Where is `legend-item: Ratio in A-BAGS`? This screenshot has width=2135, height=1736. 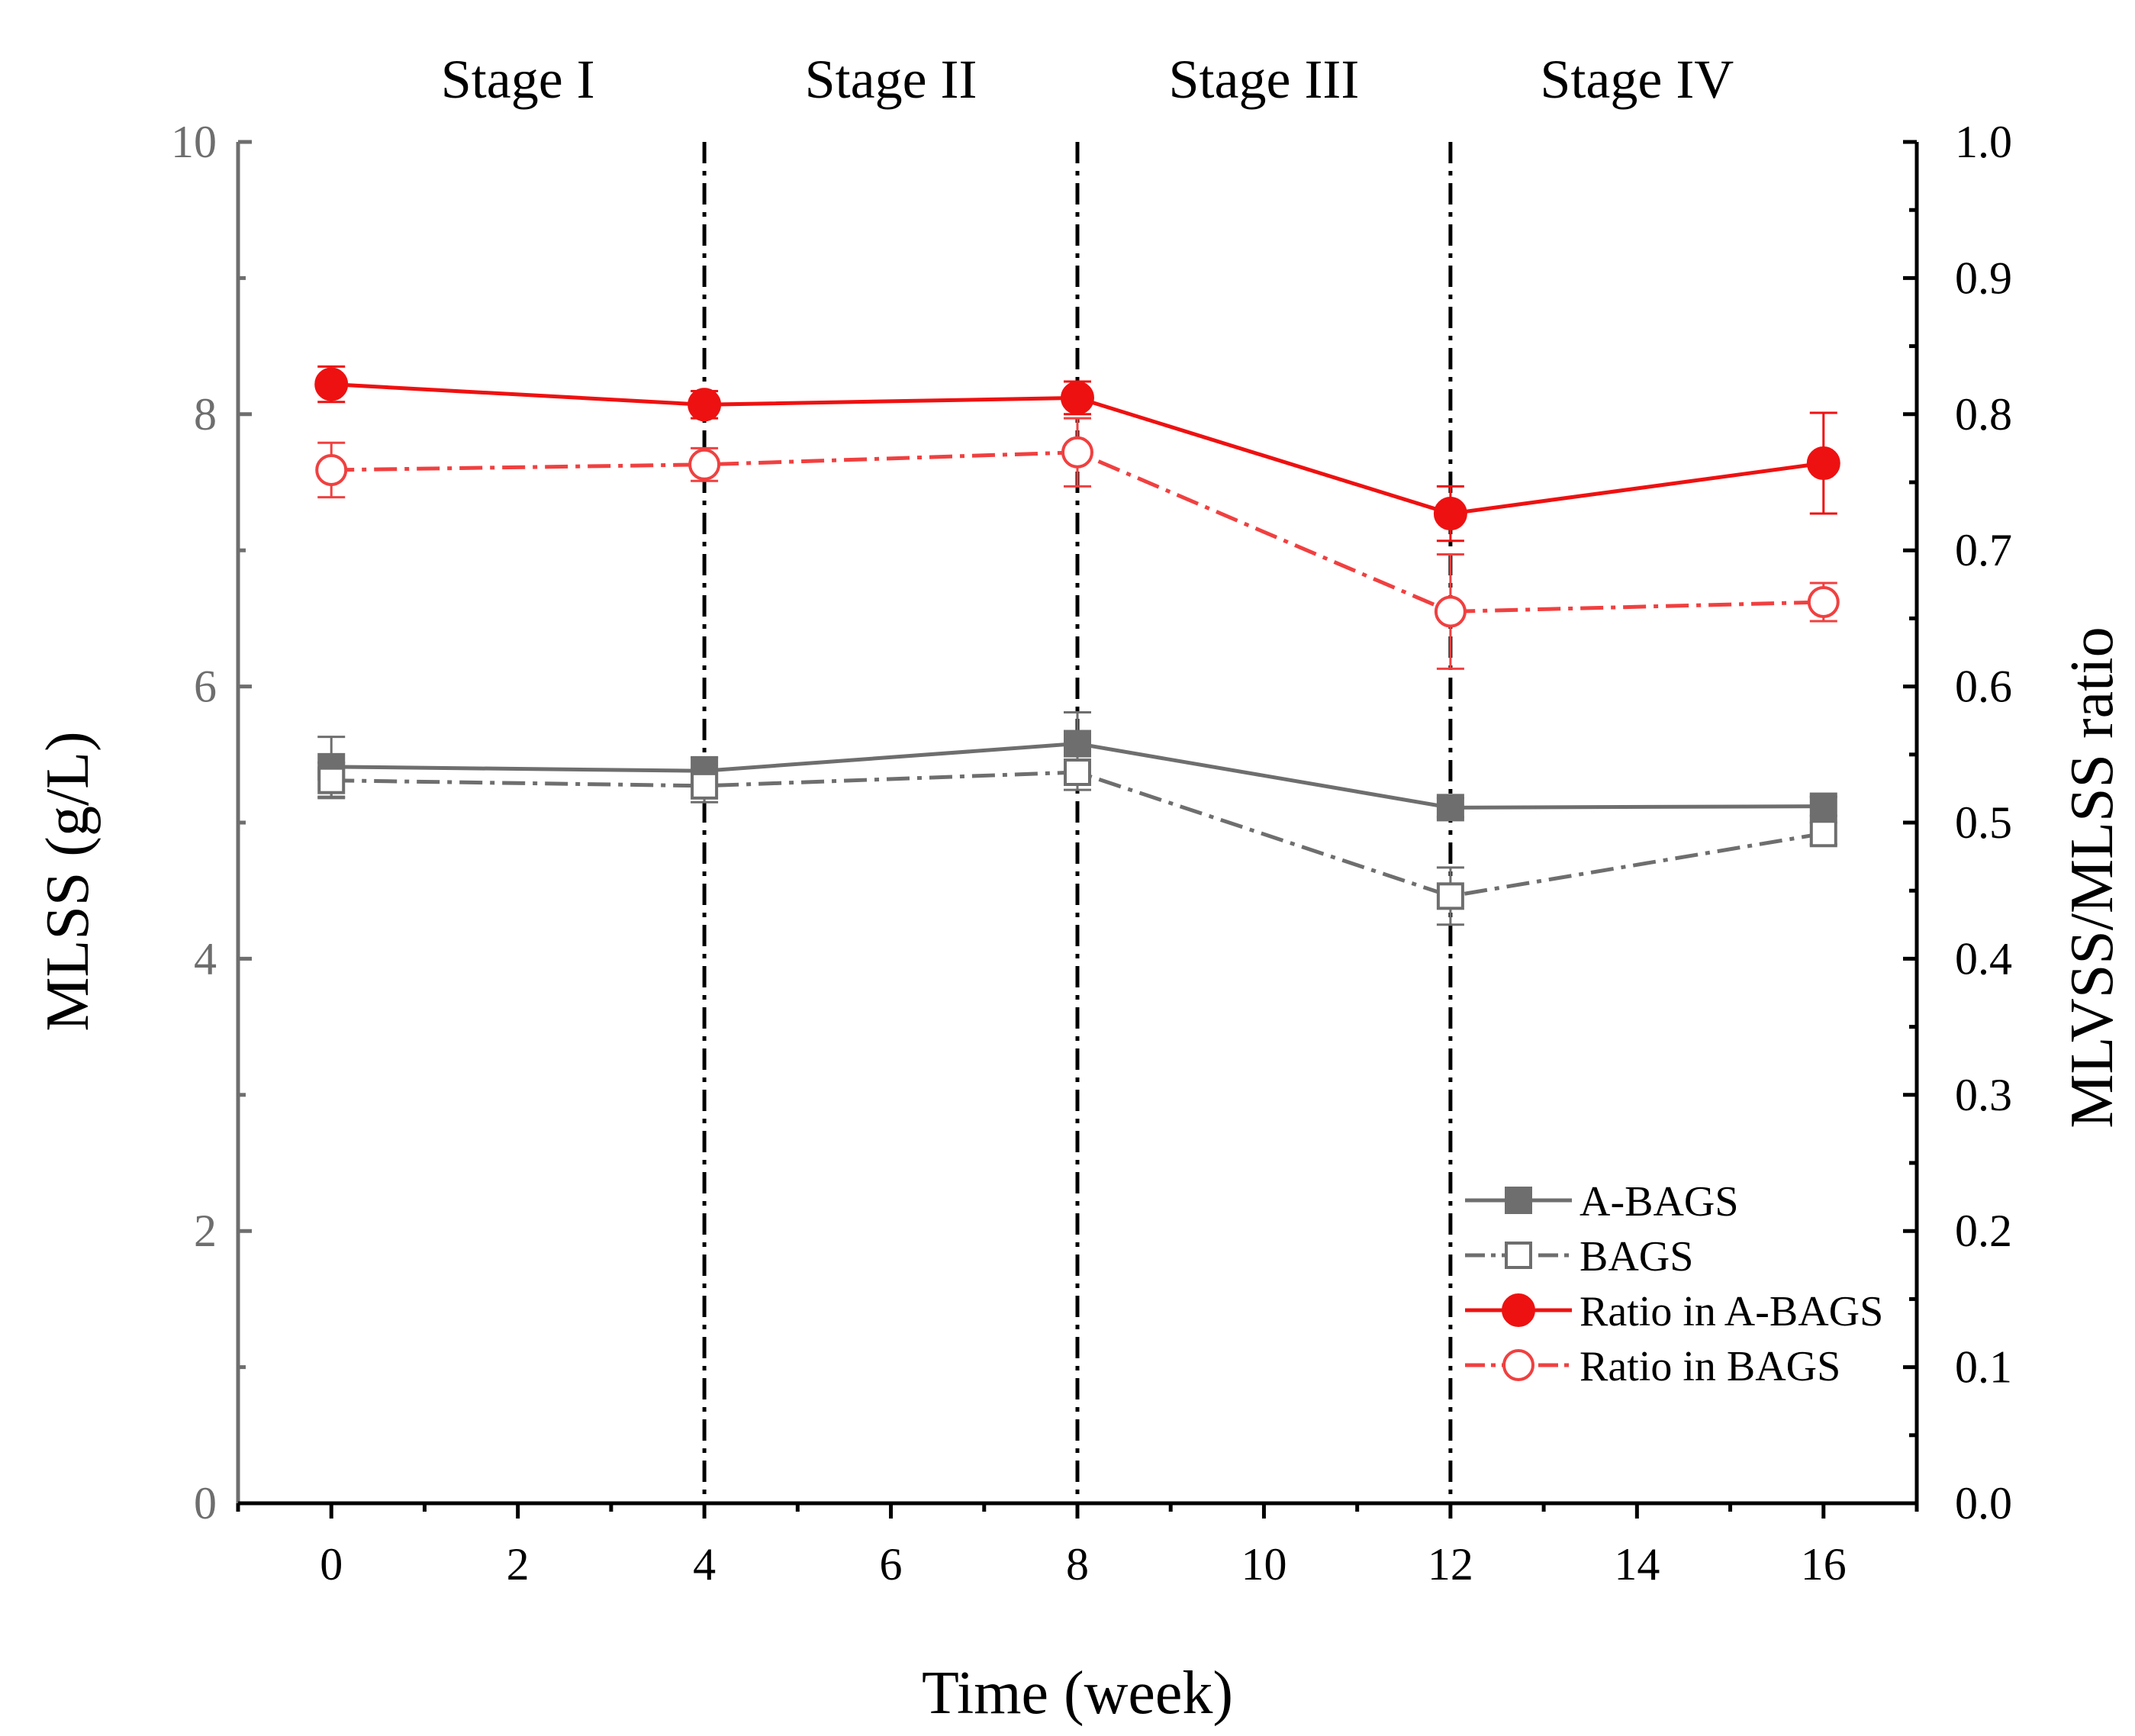
legend-item: Ratio in A-BAGS is located at coordinates (1674, 1311).